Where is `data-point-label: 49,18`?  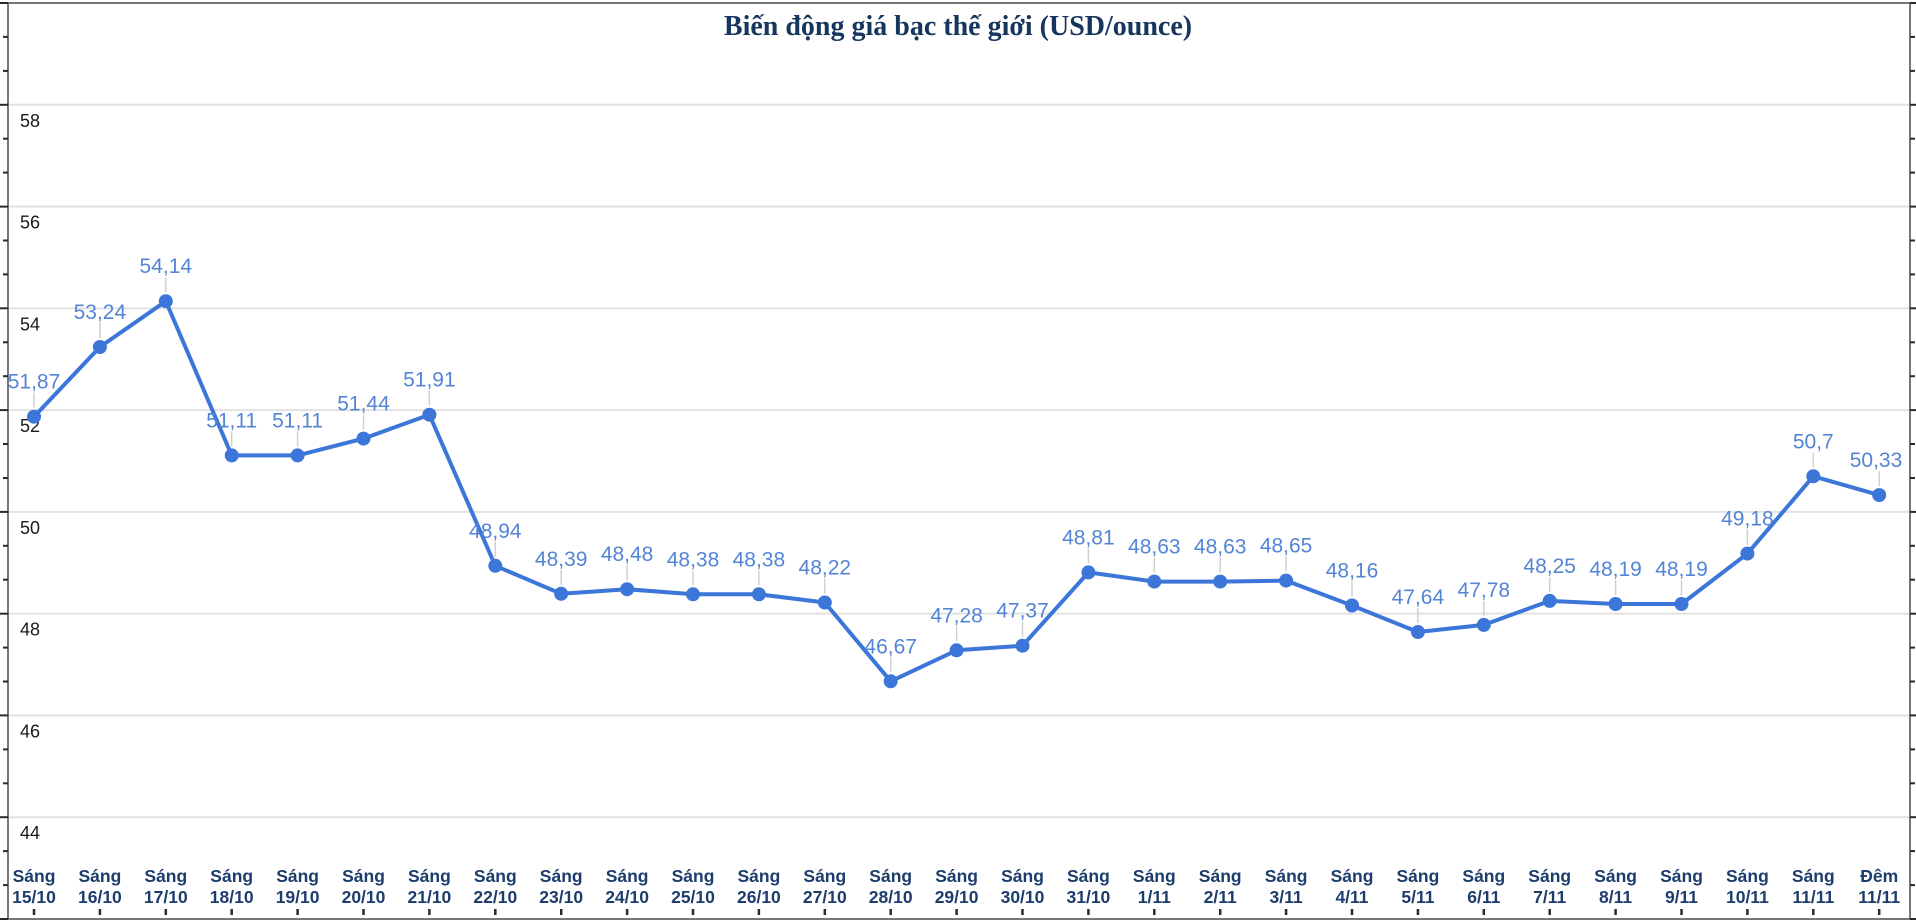 data-point-label: 49,18 is located at coordinates (1747, 519).